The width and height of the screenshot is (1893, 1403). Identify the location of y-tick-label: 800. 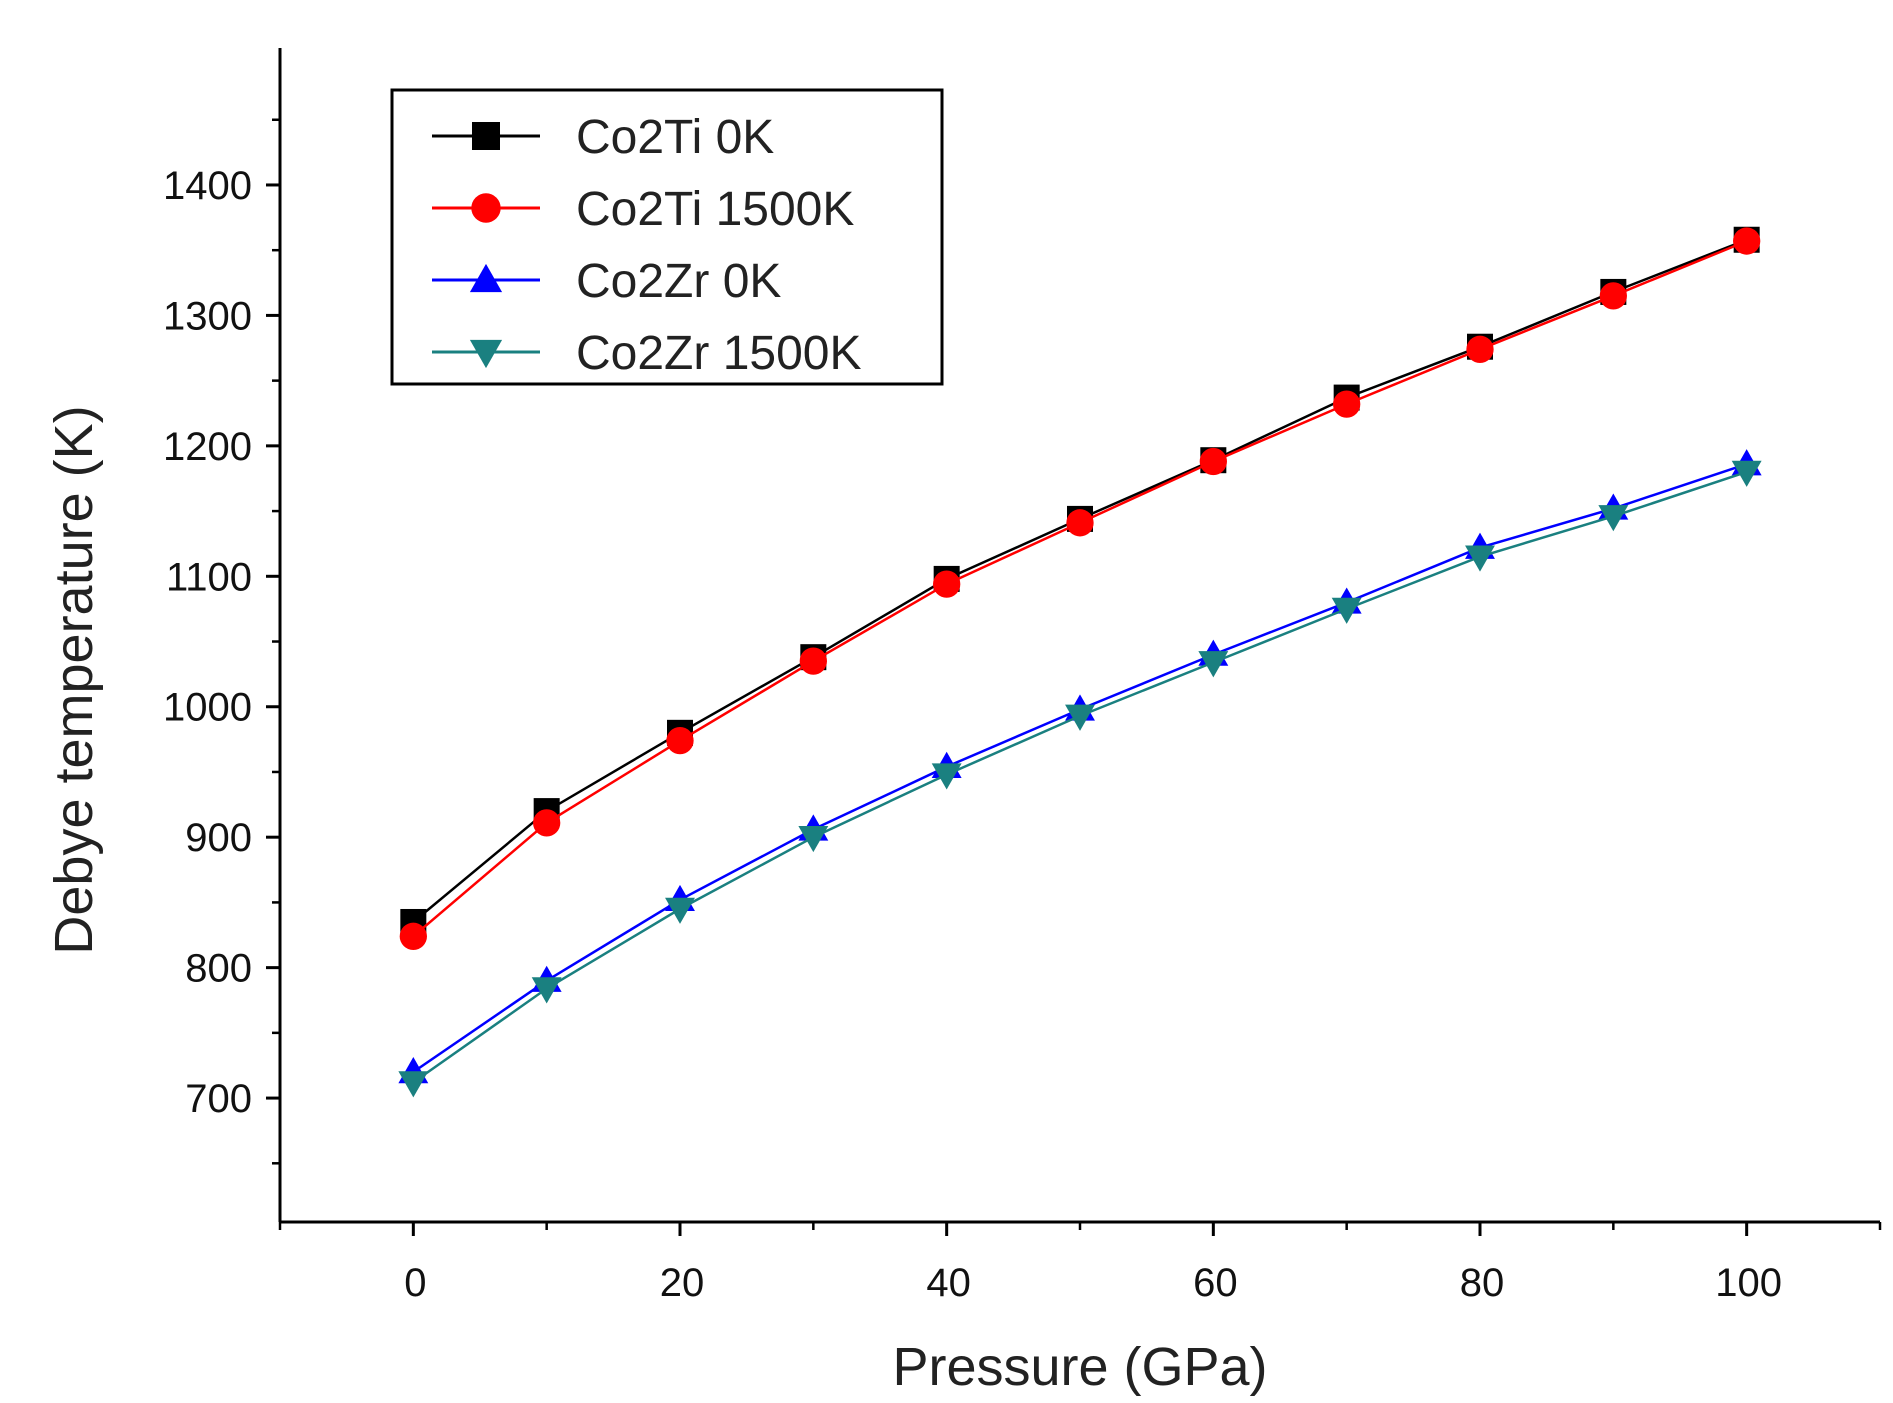
(218, 969).